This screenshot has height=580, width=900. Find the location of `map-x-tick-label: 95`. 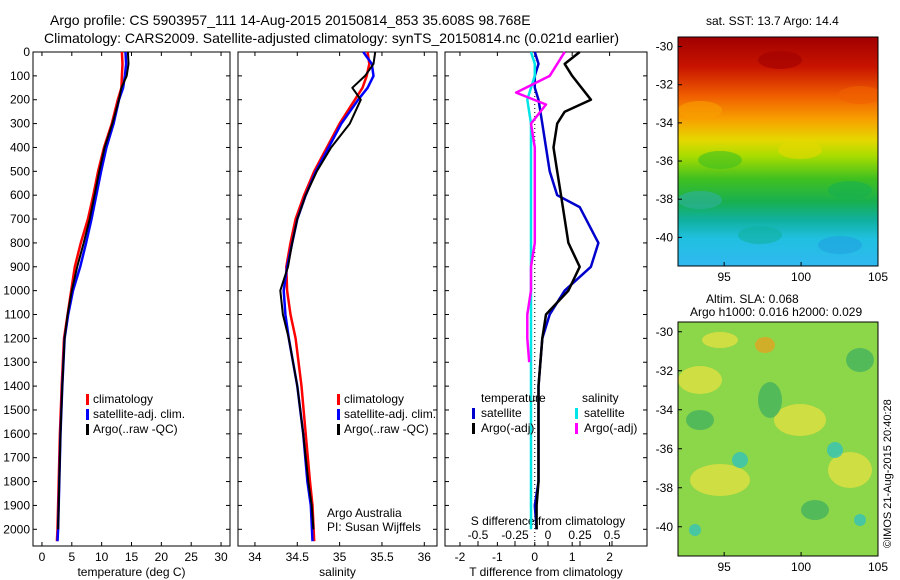

map-x-tick-label: 95 is located at coordinates (724, 277).